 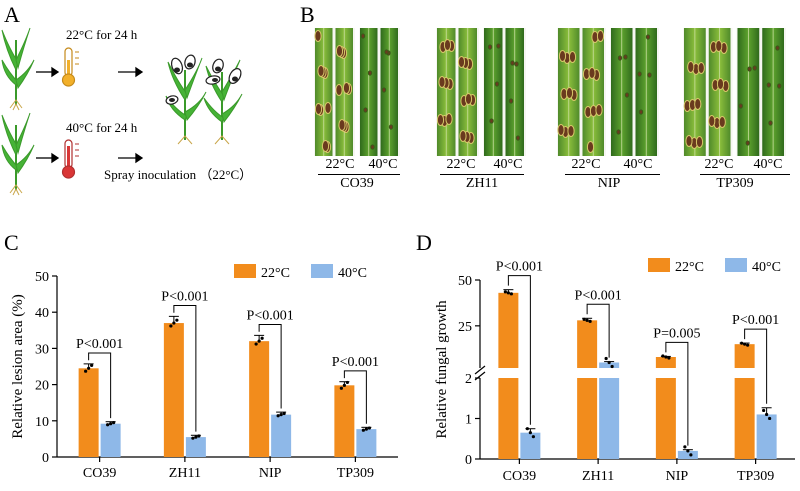 What do you see at coordinates (482, 183) in the screenshot?
I see `cultivar-label: ZH11` at bounding box center [482, 183].